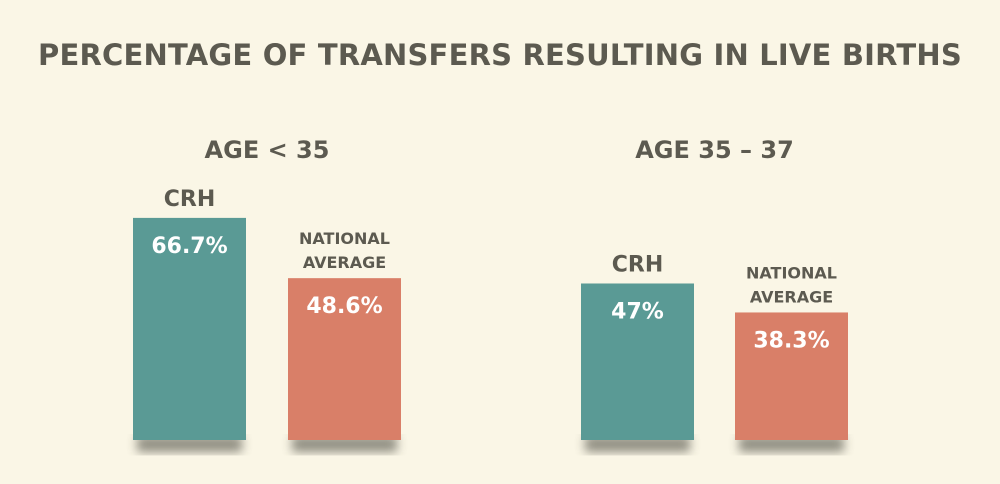  Describe the element at coordinates (344, 306) in the screenshot. I see `value-label: 48.6%` at that location.